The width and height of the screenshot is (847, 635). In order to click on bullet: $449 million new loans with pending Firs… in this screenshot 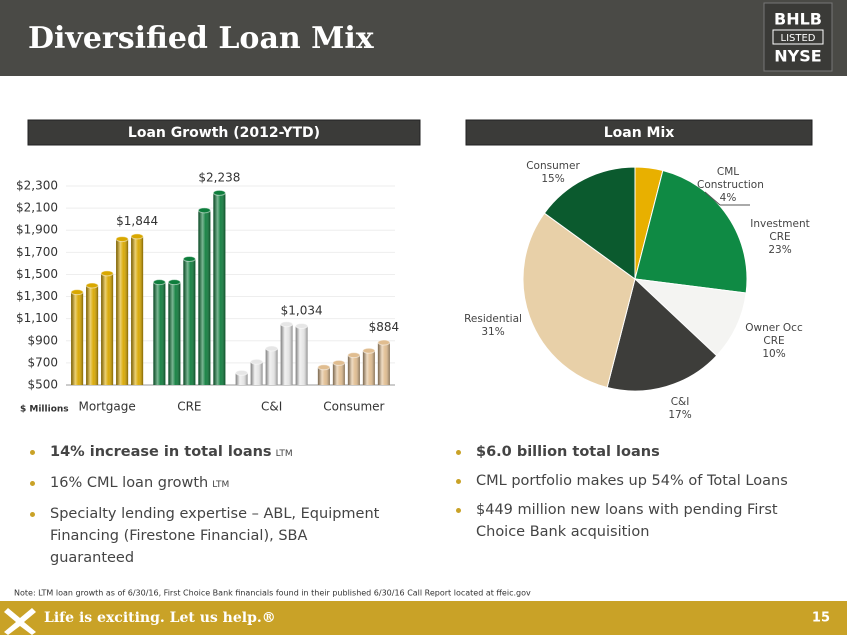, I will do `click(639, 521)`.